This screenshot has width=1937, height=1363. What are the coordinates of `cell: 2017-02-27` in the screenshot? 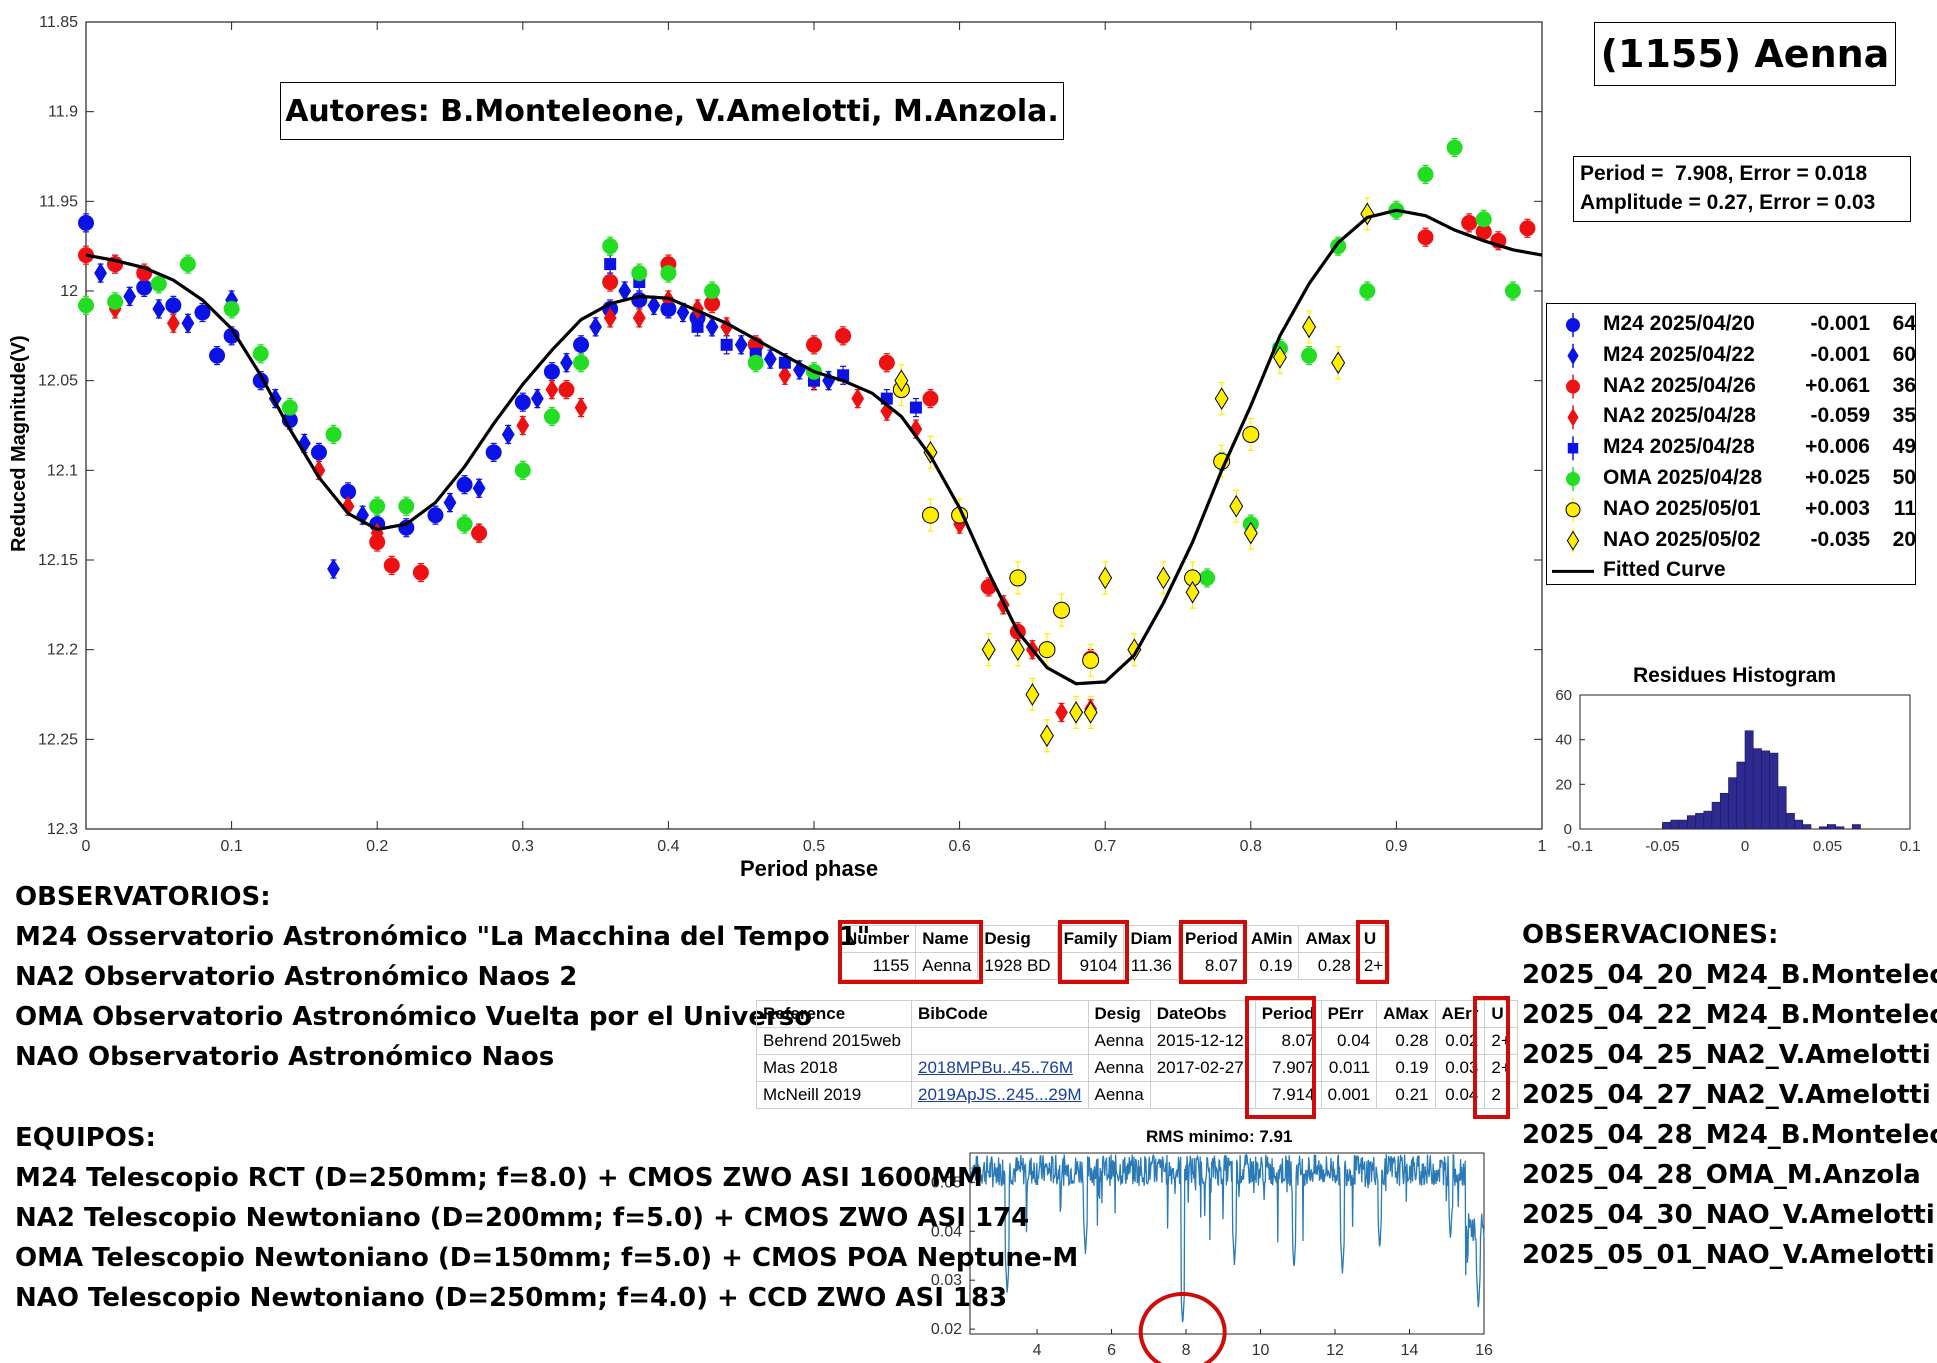 It's located at (1202, 1068).